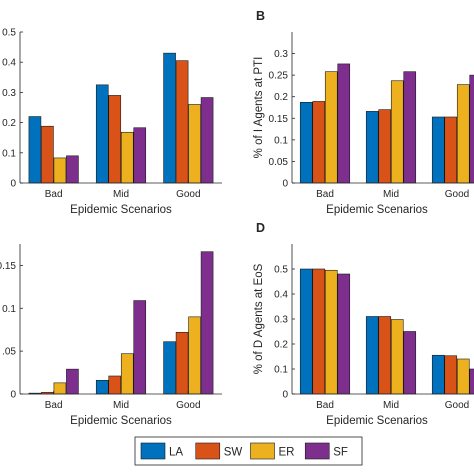 This screenshot has height=474, width=474. What do you see at coordinates (260, 16) in the screenshot?
I see `panel-label: B` at bounding box center [260, 16].